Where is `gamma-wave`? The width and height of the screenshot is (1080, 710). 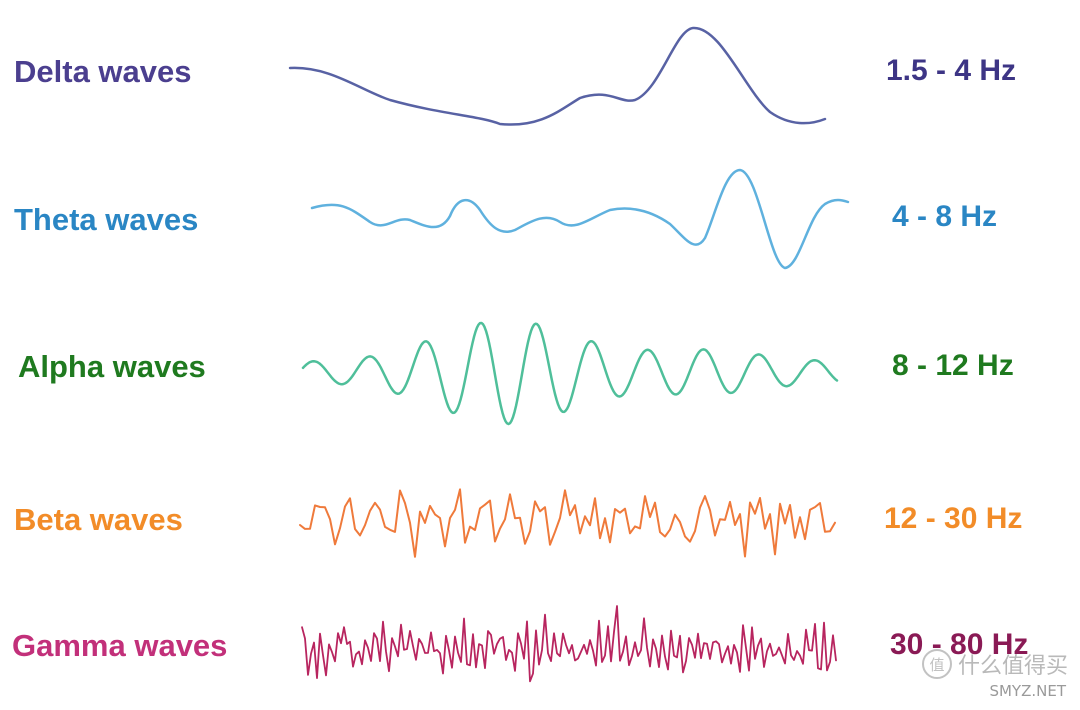 gamma-wave is located at coordinates (569, 644).